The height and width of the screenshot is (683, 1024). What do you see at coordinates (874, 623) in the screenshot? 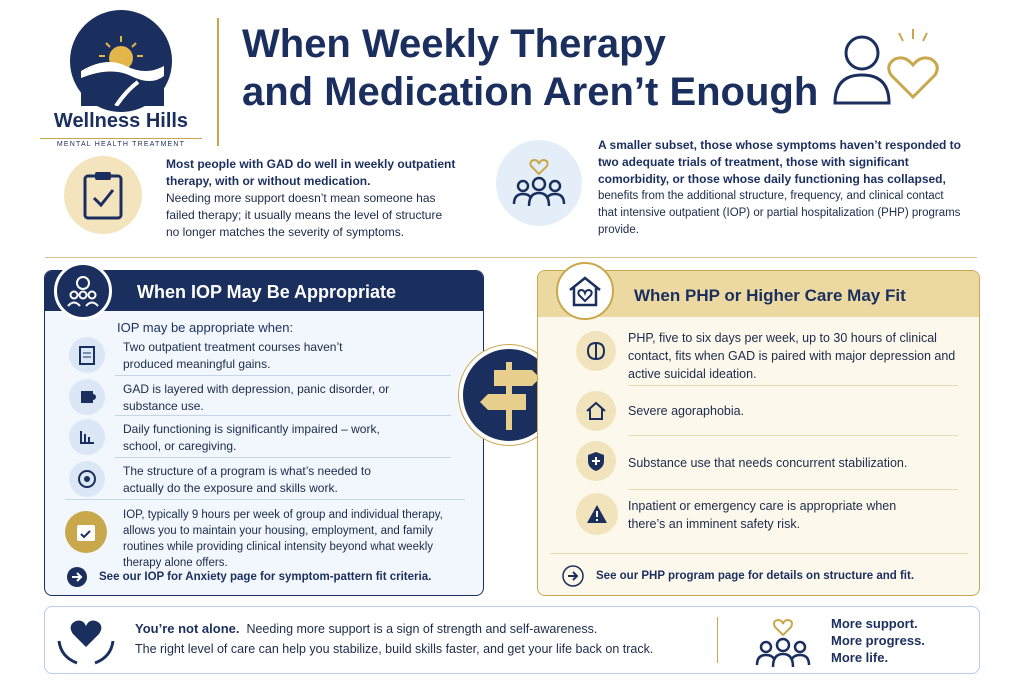
I see `tagline: More support.` at bounding box center [874, 623].